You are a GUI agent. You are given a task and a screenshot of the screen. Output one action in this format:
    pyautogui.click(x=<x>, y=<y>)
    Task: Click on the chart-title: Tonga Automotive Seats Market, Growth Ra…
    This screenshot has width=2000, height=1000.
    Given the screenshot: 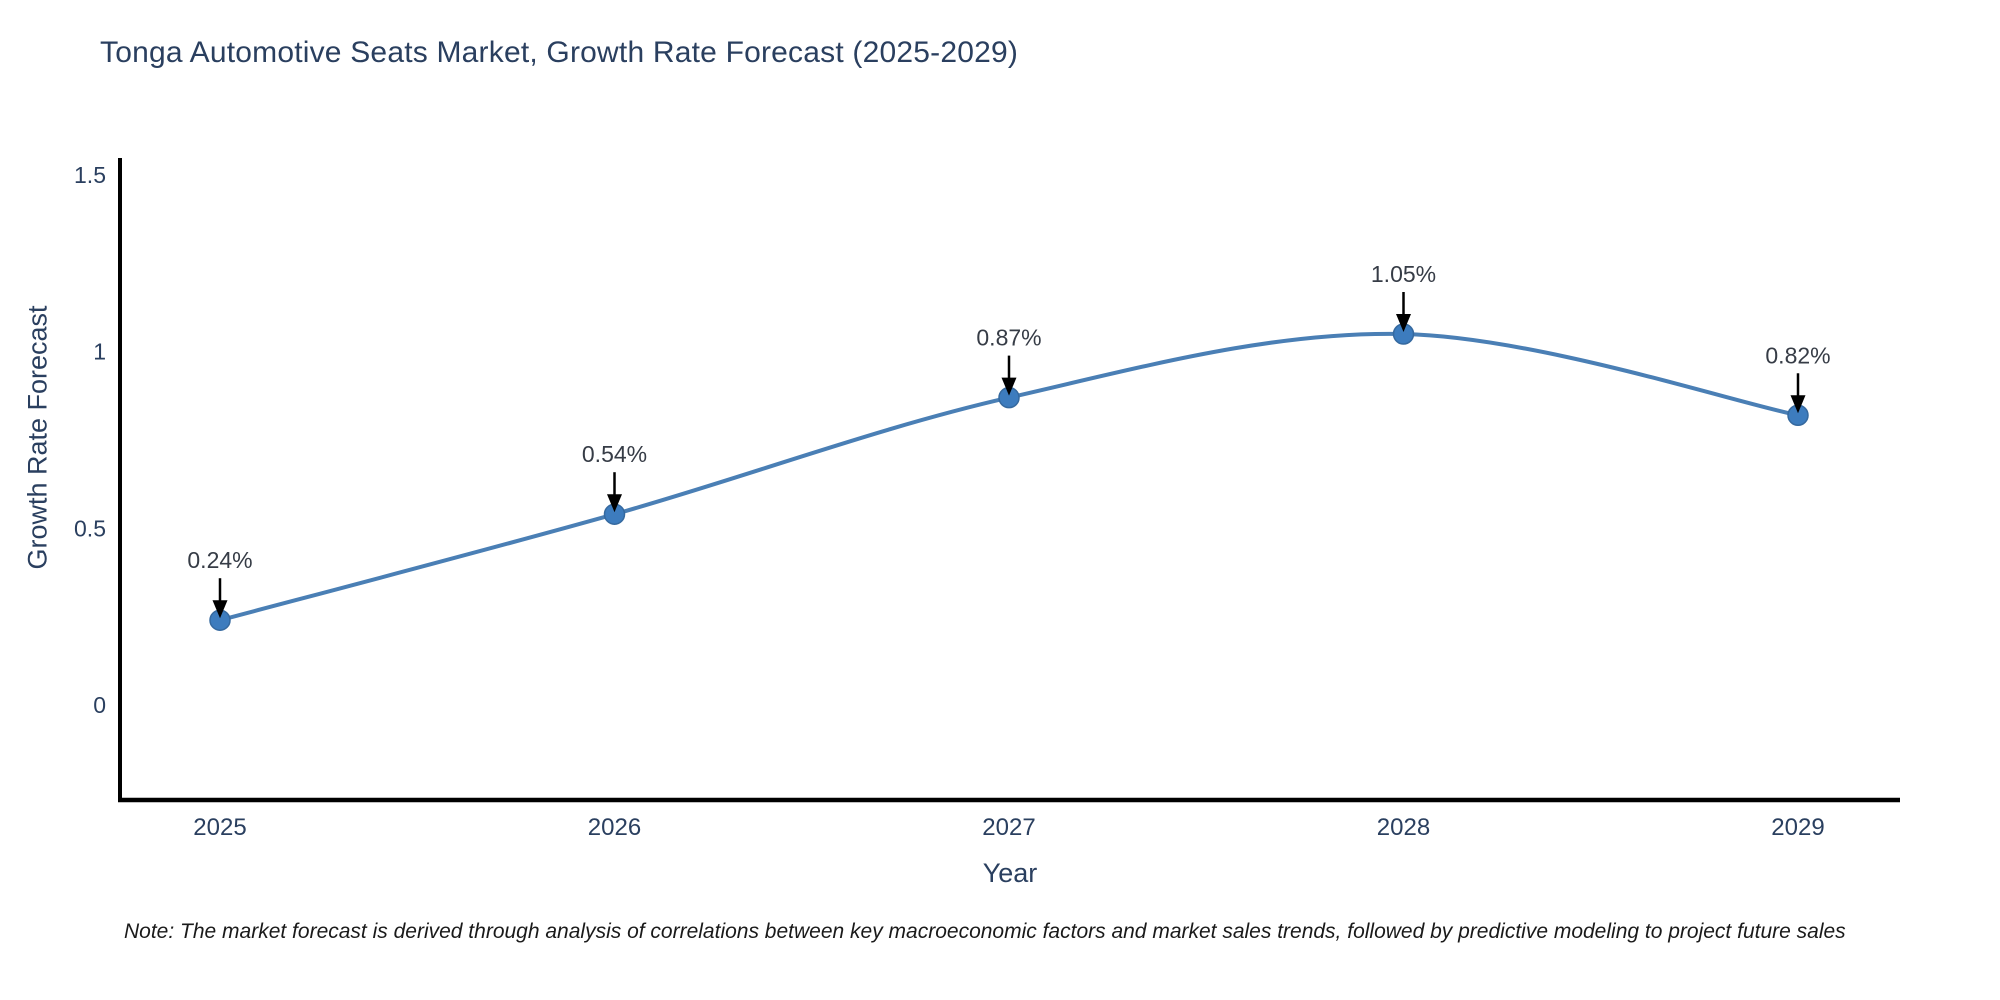 What is the action you would take?
    pyautogui.click(x=559, y=52)
    